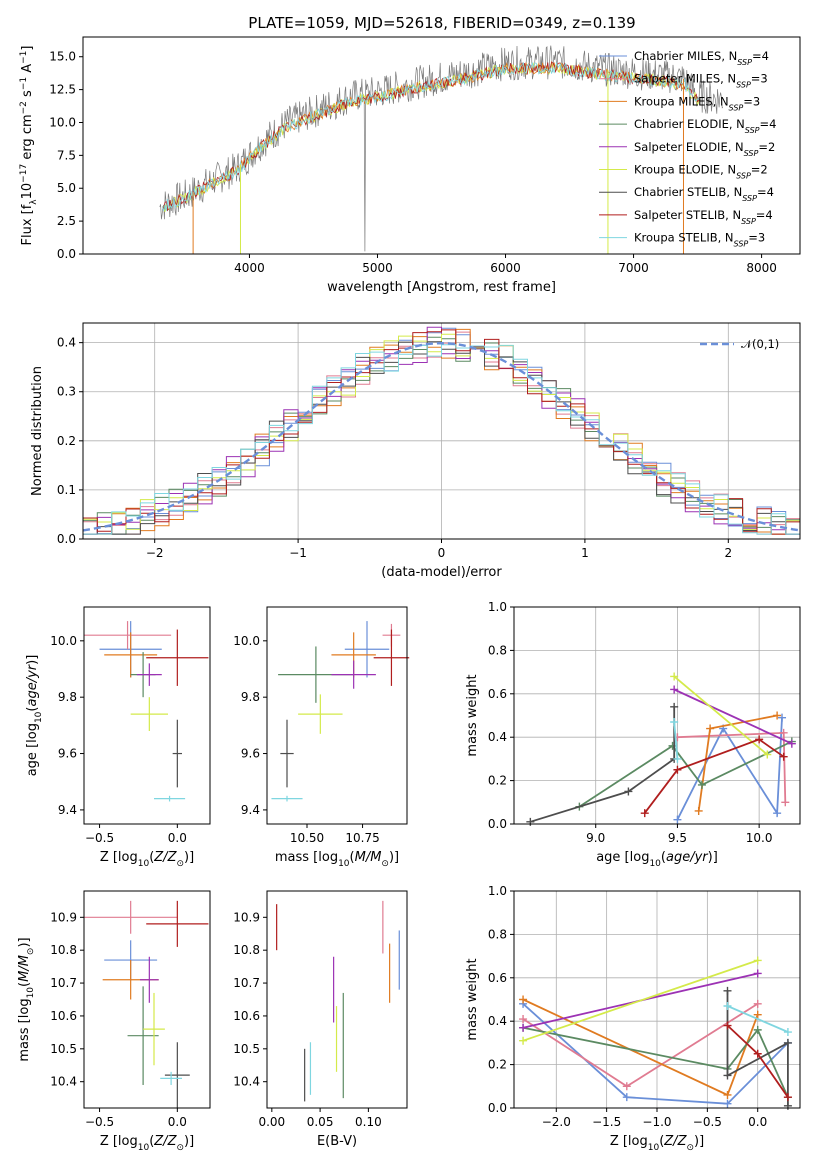  I want to click on legend-label: Kroupa ELODIE, NSSP=2, so click(701, 172).